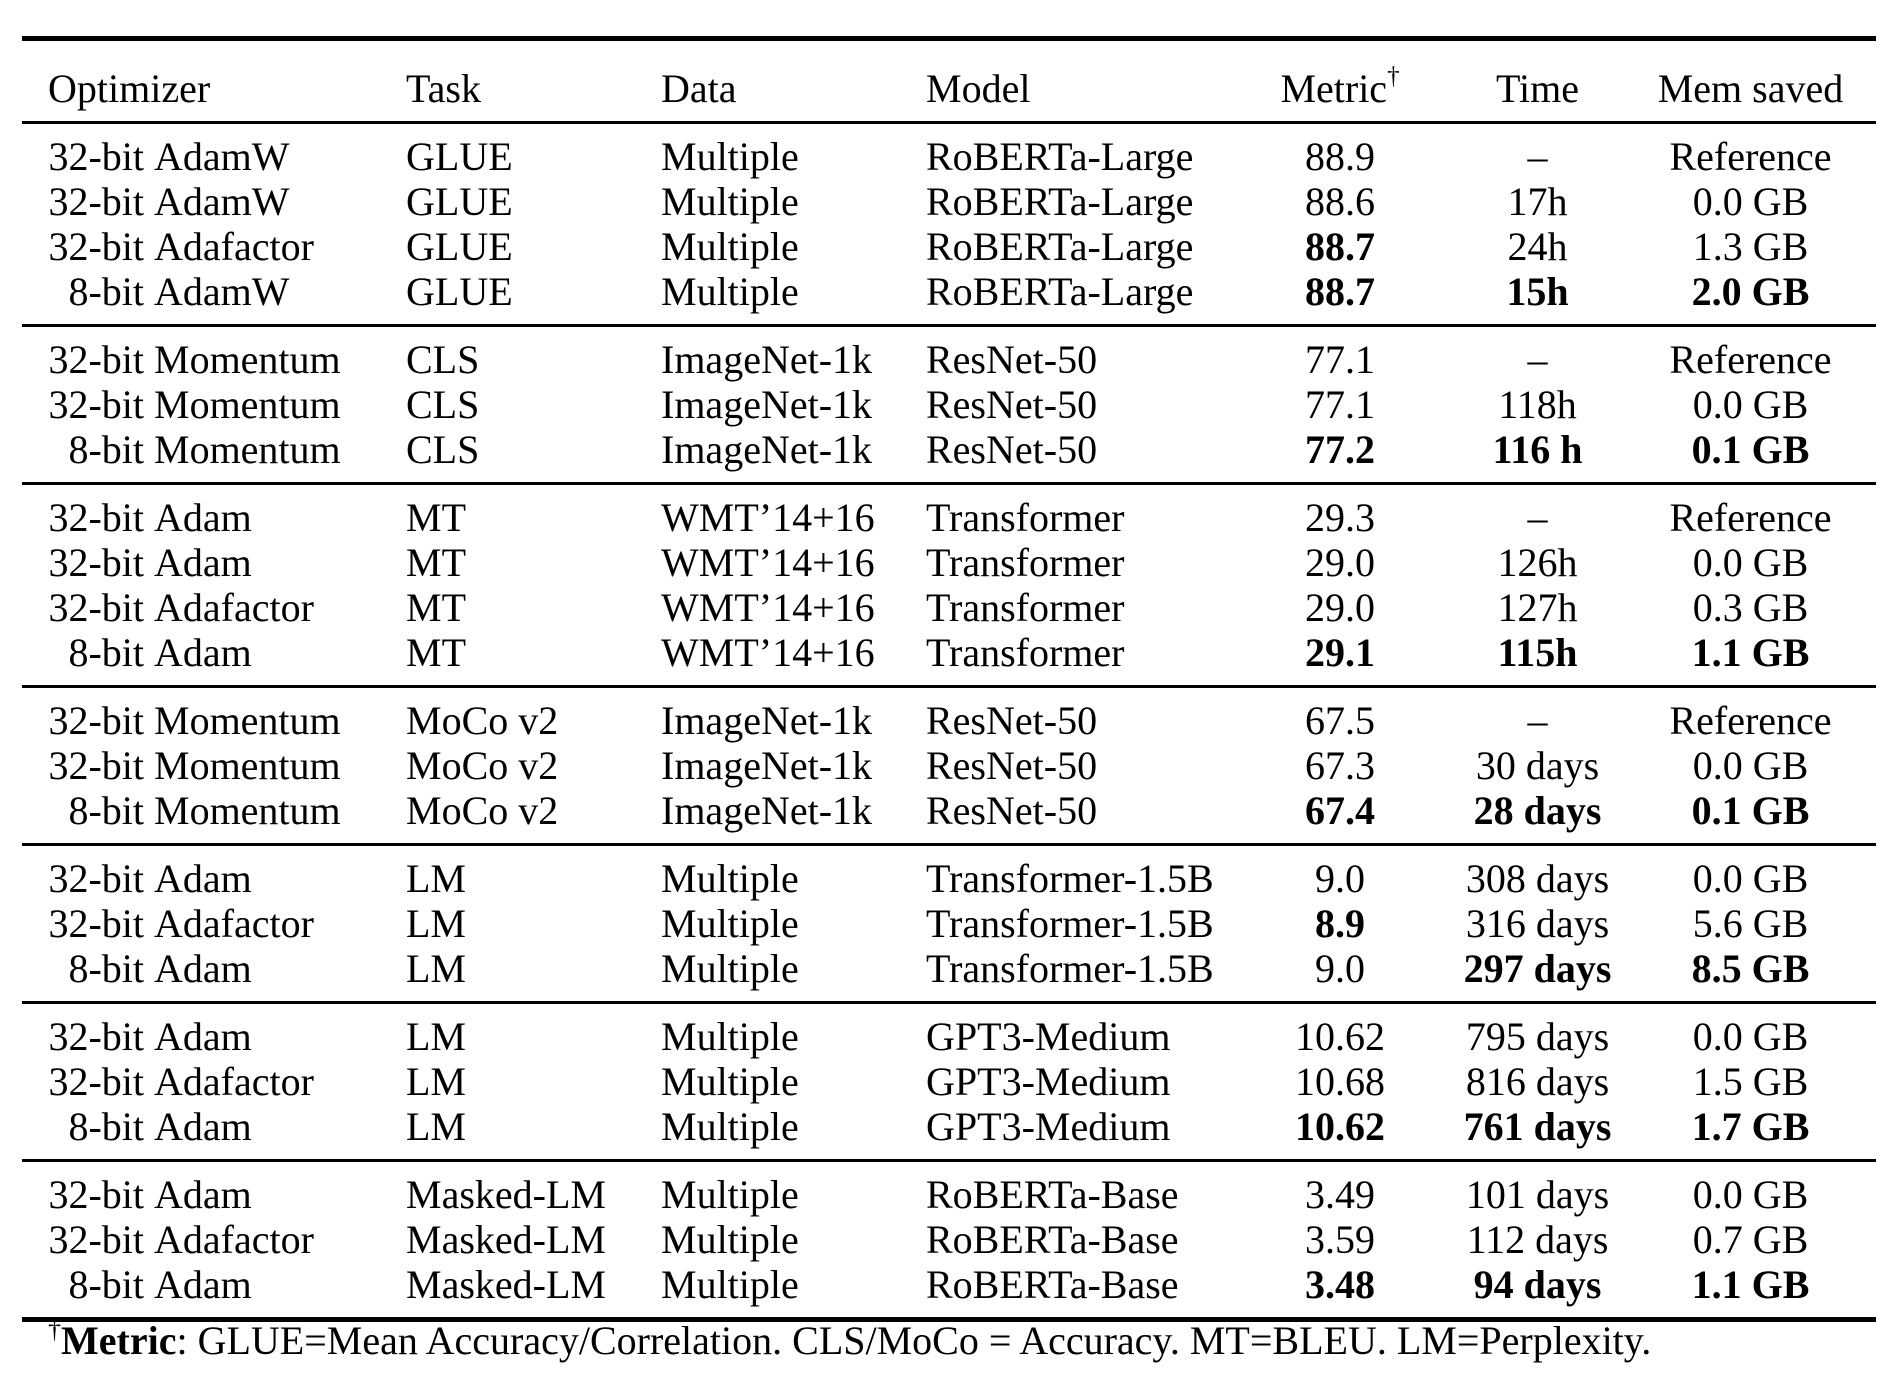  What do you see at coordinates (1750, 810) in the screenshot?
I see `cell-mem-saved: 0.1 GB` at bounding box center [1750, 810].